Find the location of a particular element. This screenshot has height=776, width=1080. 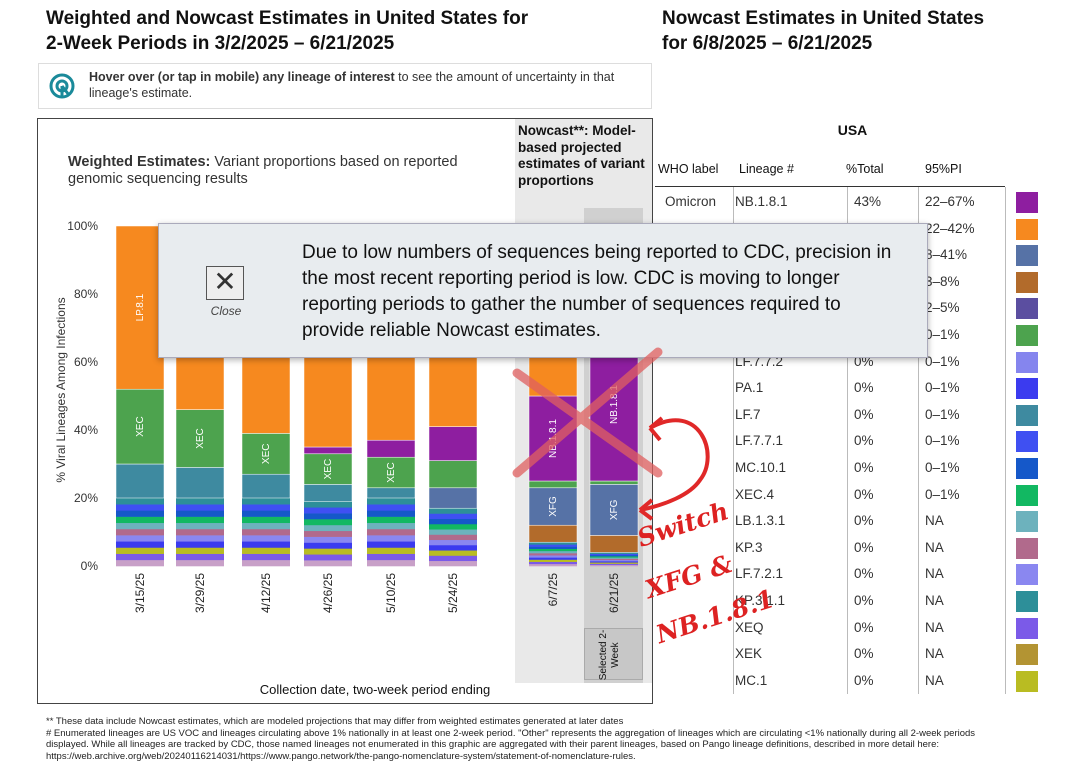

close-button: ✕ is located at coordinates (225, 283).